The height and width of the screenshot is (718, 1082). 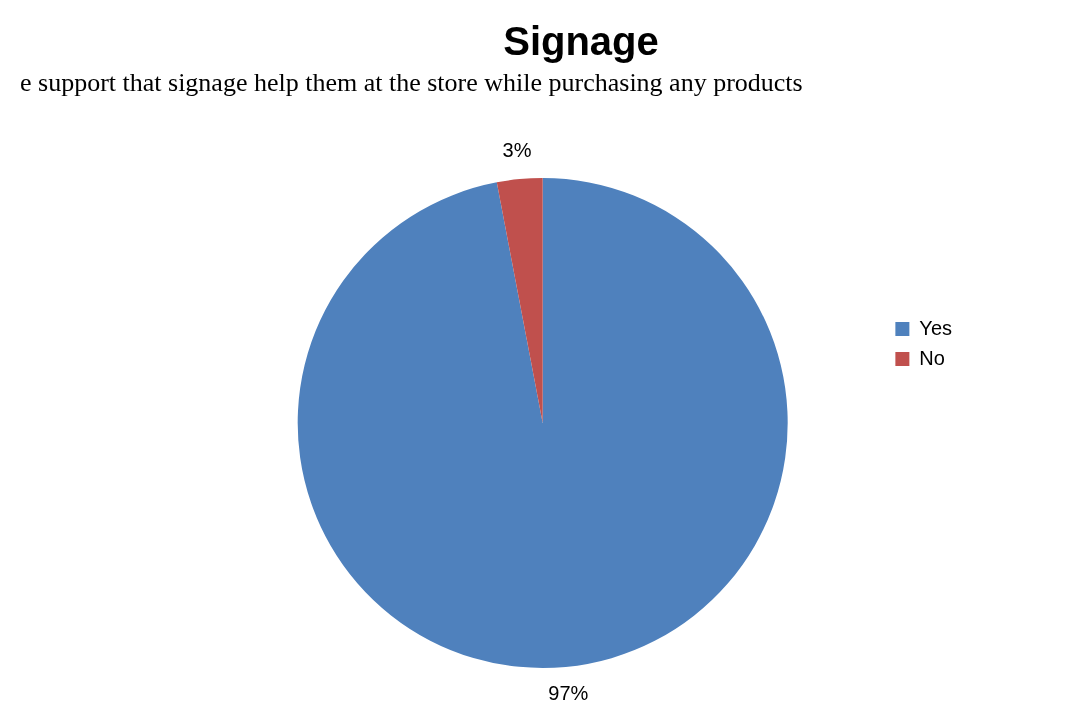 I want to click on chart-title: Signage, so click(x=581, y=41).